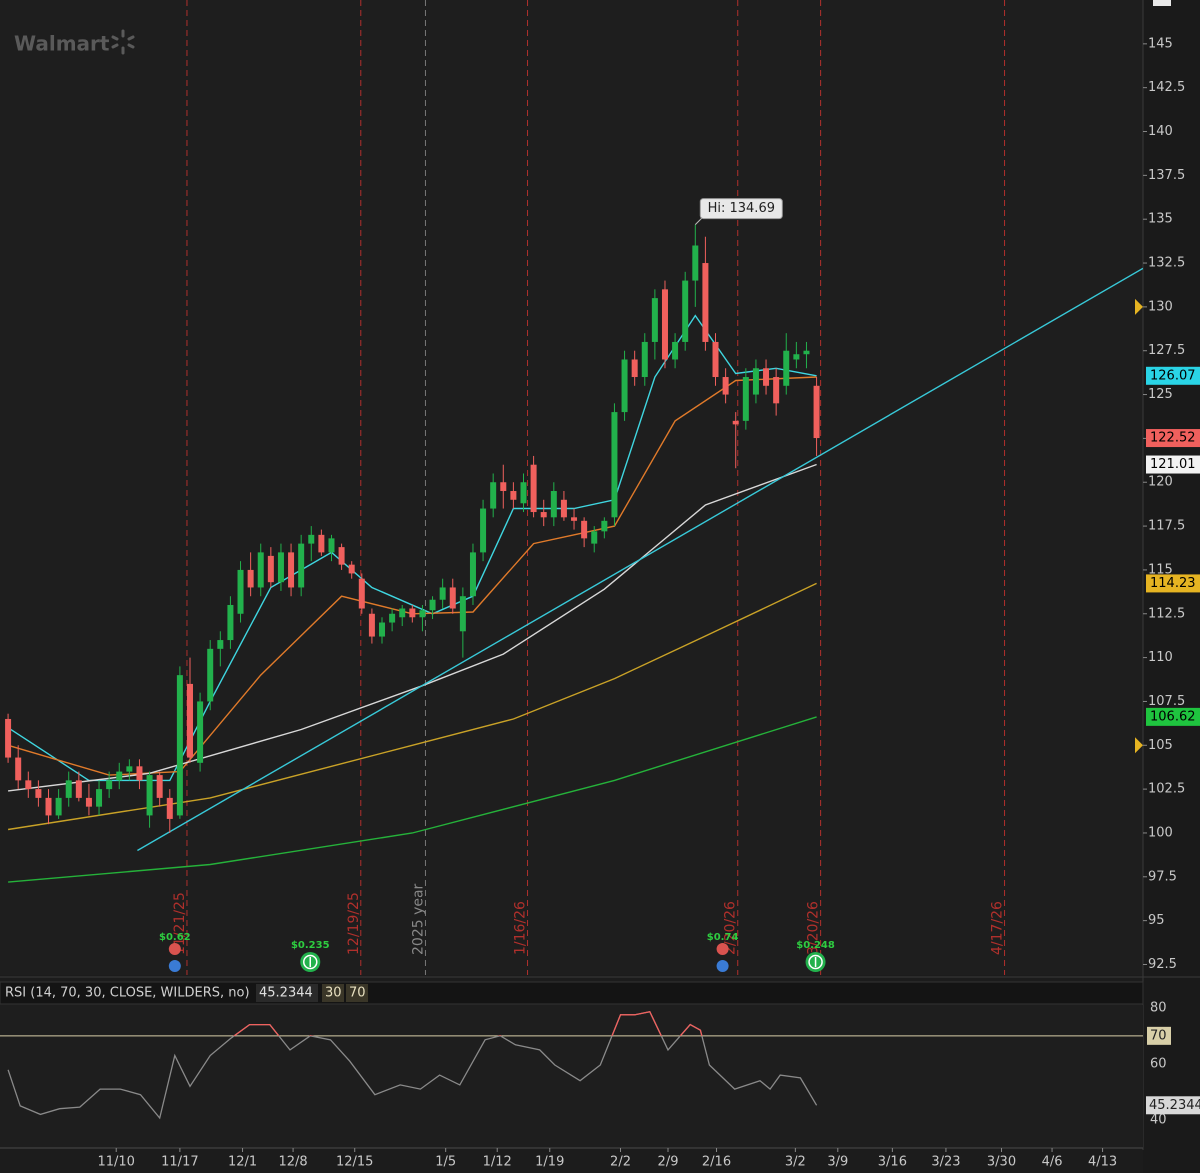 The height and width of the screenshot is (1173, 1200). What do you see at coordinates (1160, 832) in the screenshot?
I see `y-tick-label: 100` at bounding box center [1160, 832].